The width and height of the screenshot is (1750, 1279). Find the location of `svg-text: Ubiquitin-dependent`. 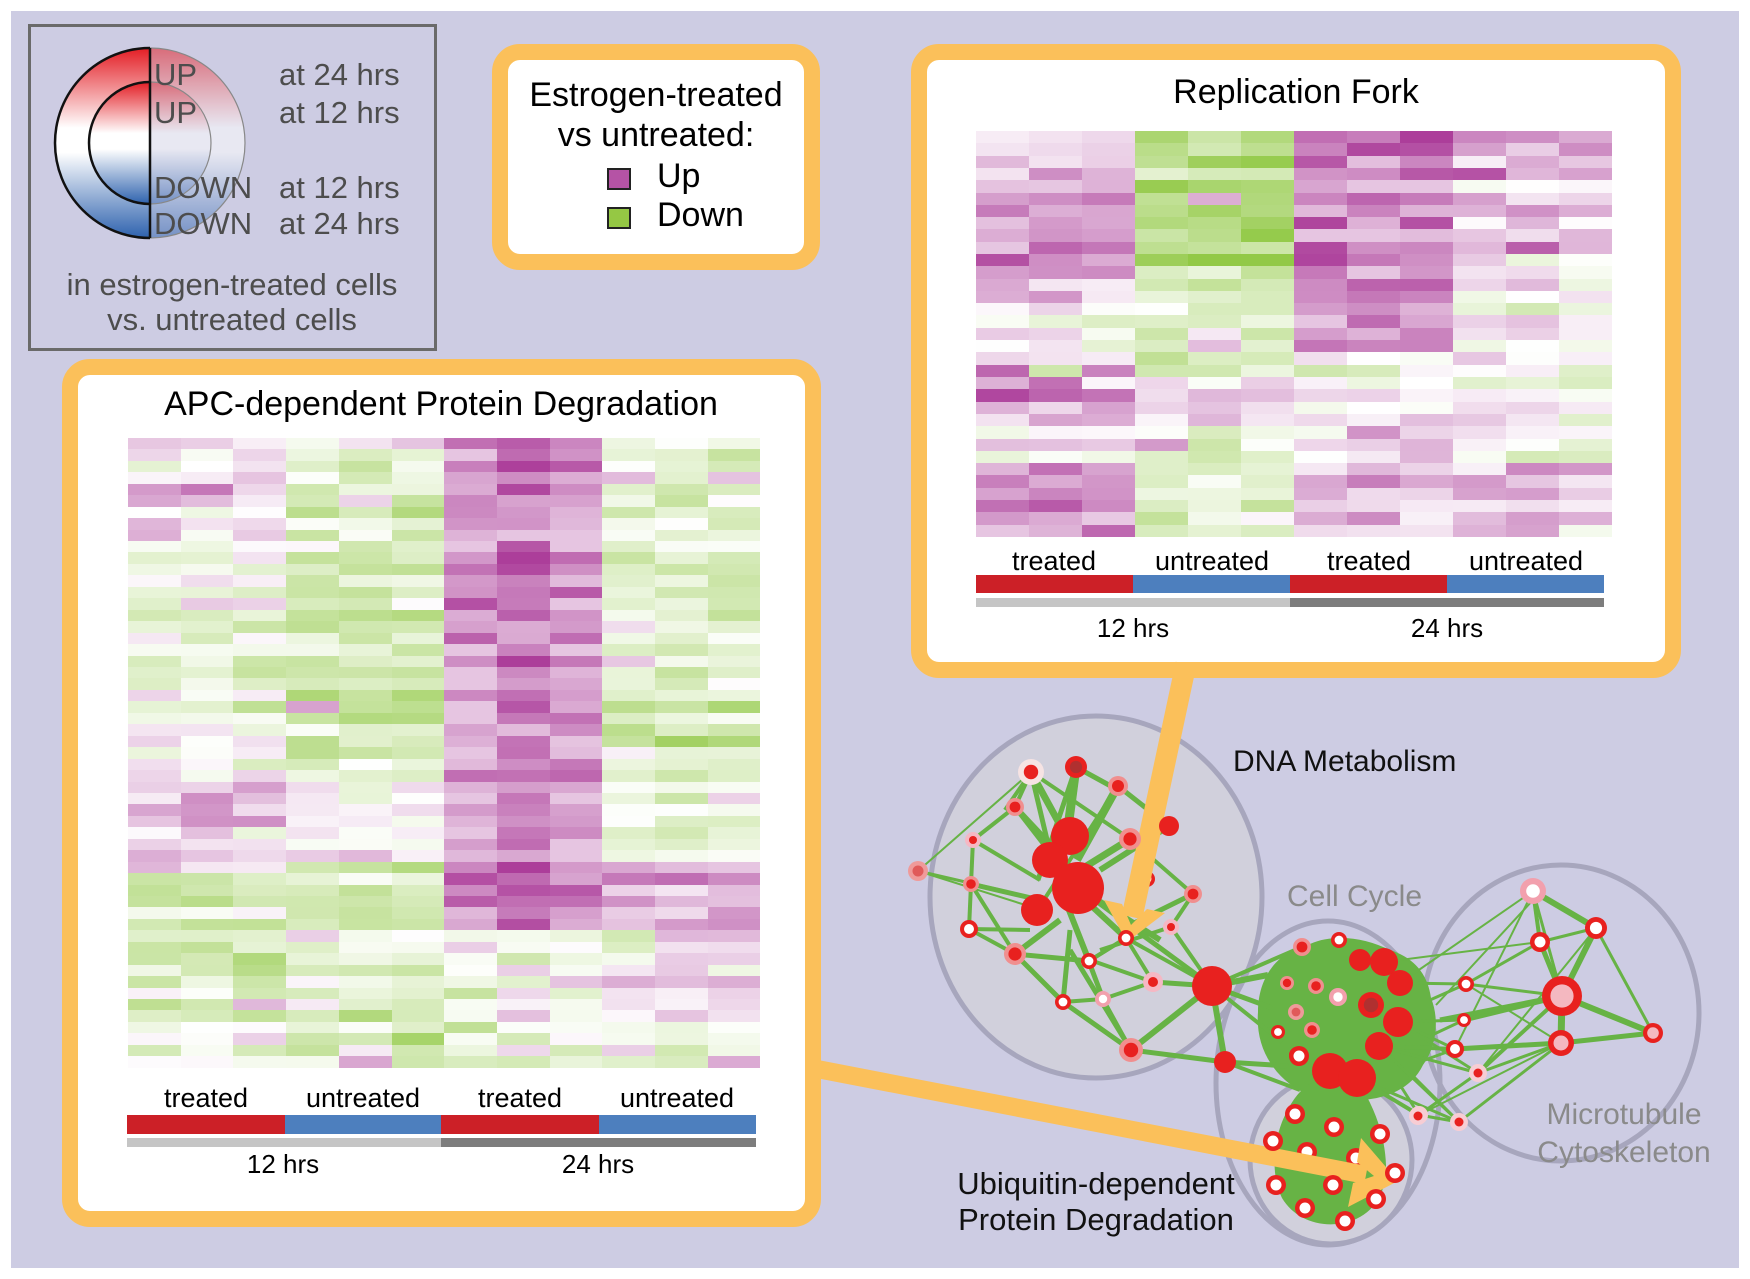

svg-text: Ubiquitin-dependent is located at coordinates (1096, 1183).